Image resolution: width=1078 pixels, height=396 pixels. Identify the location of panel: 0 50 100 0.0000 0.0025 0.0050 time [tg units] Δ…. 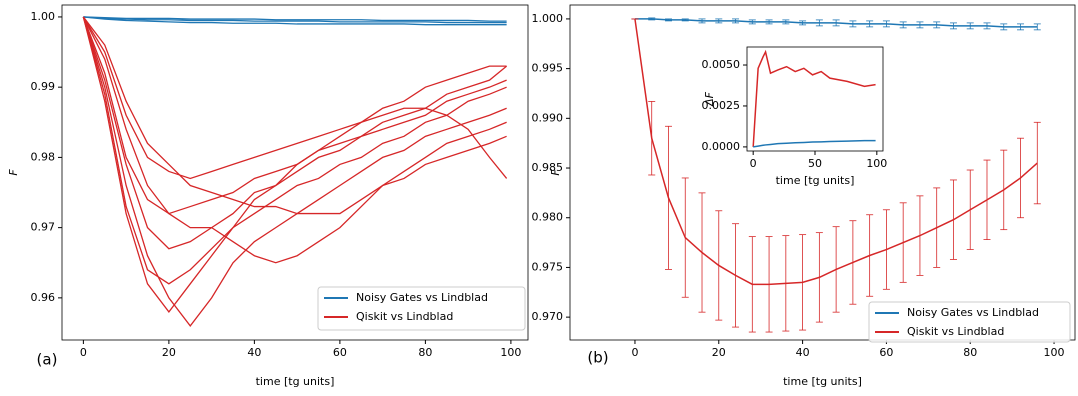
(794, 116).